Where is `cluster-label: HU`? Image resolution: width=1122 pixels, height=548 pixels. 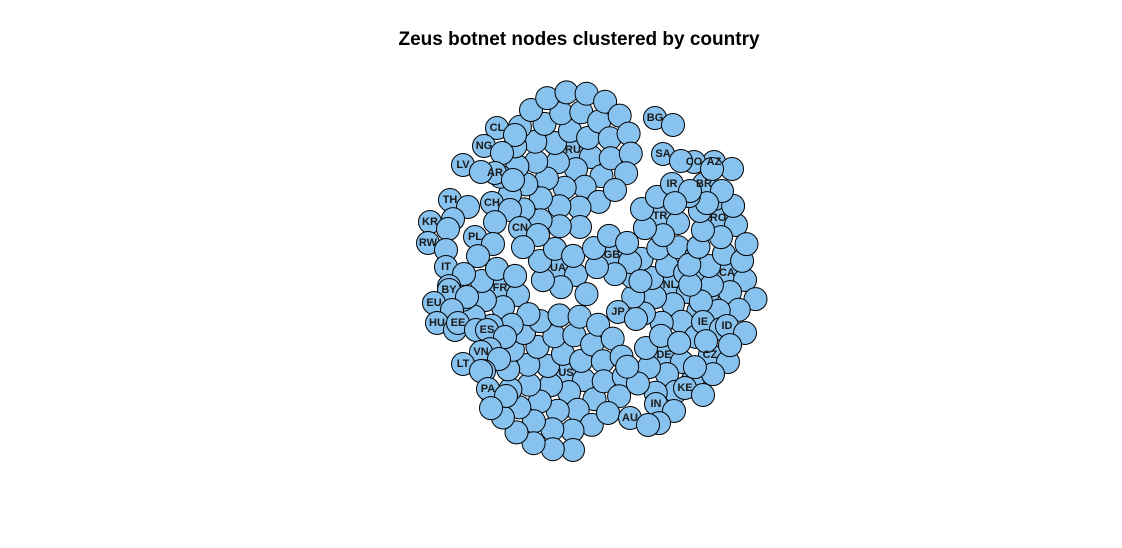 cluster-label: HU is located at coordinates (437, 323).